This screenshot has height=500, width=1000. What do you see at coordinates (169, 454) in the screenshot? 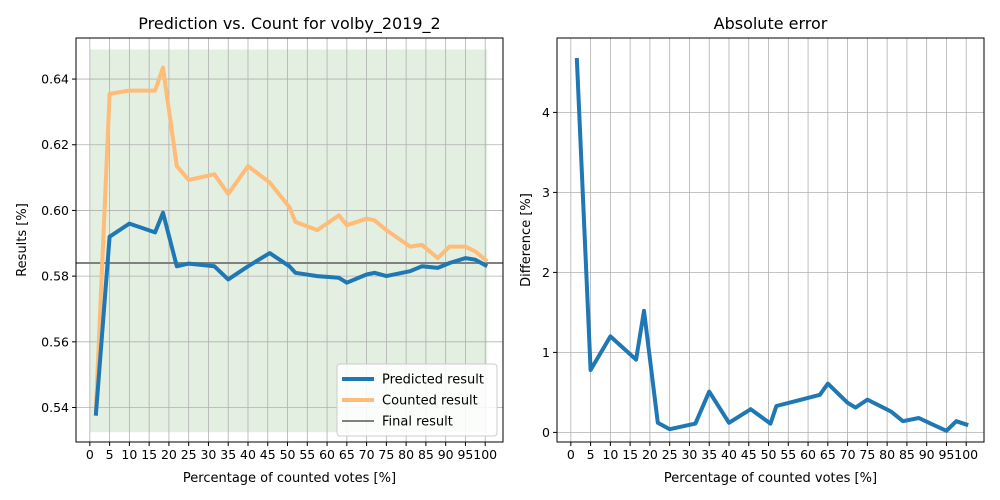
I see `left-x-tick-label: 20` at bounding box center [169, 454].